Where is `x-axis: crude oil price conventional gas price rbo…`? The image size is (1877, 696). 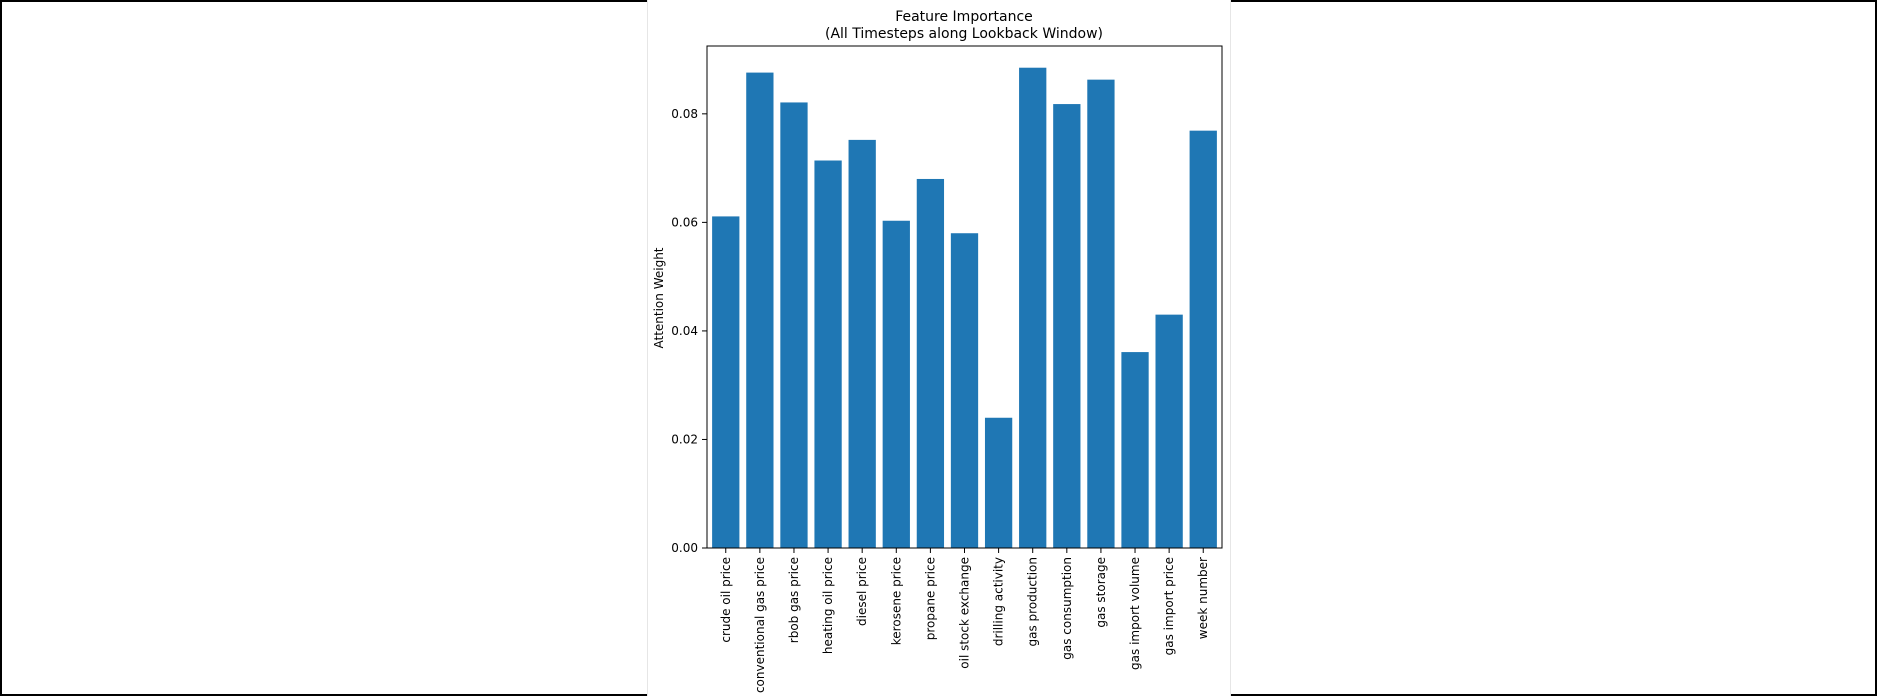 x-axis: crude oil price conventional gas price rbo… is located at coordinates (964, 620).